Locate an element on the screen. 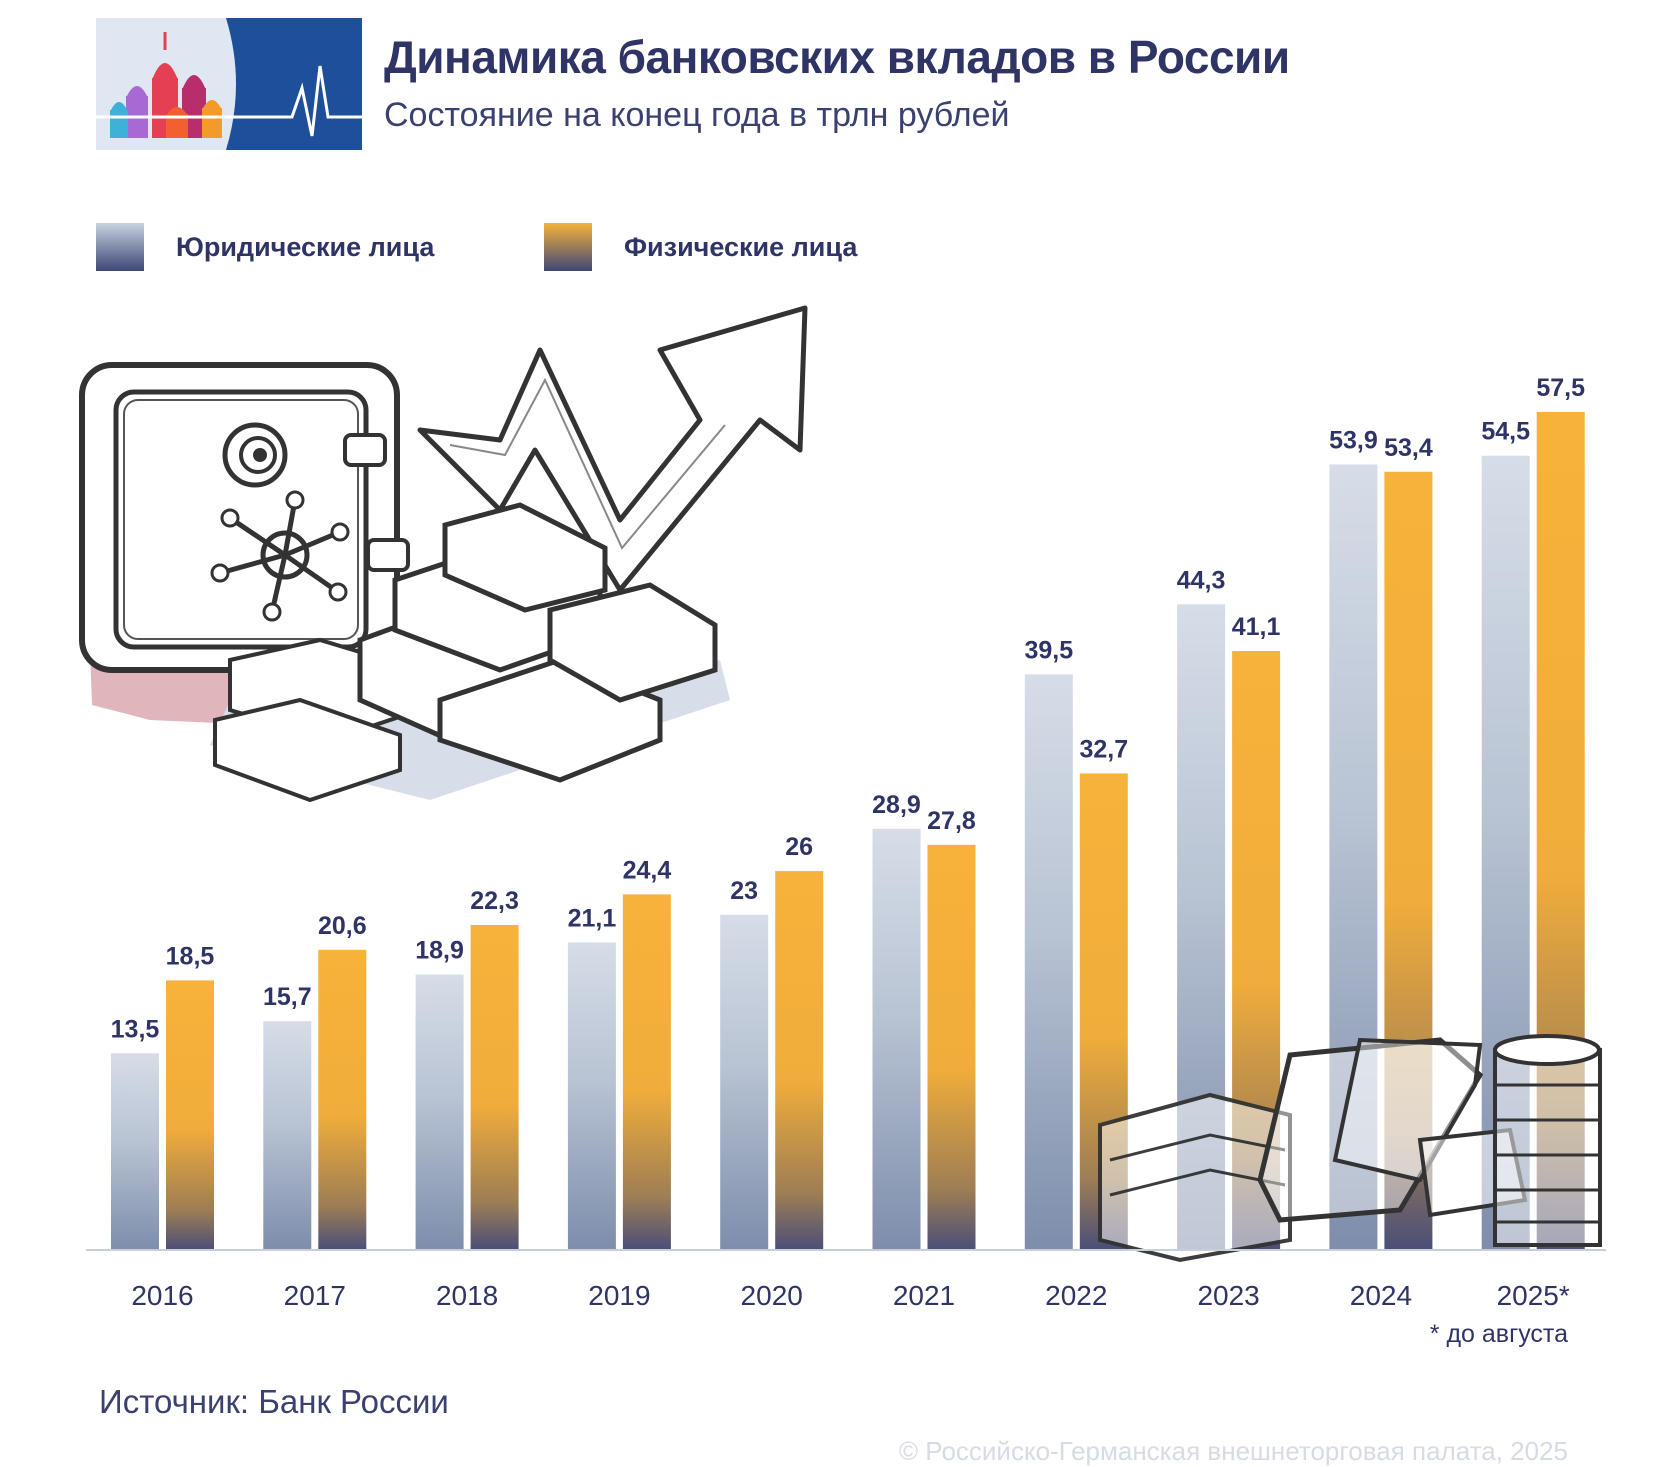  legend-swatch-legal-entities is located at coordinates (120, 247).